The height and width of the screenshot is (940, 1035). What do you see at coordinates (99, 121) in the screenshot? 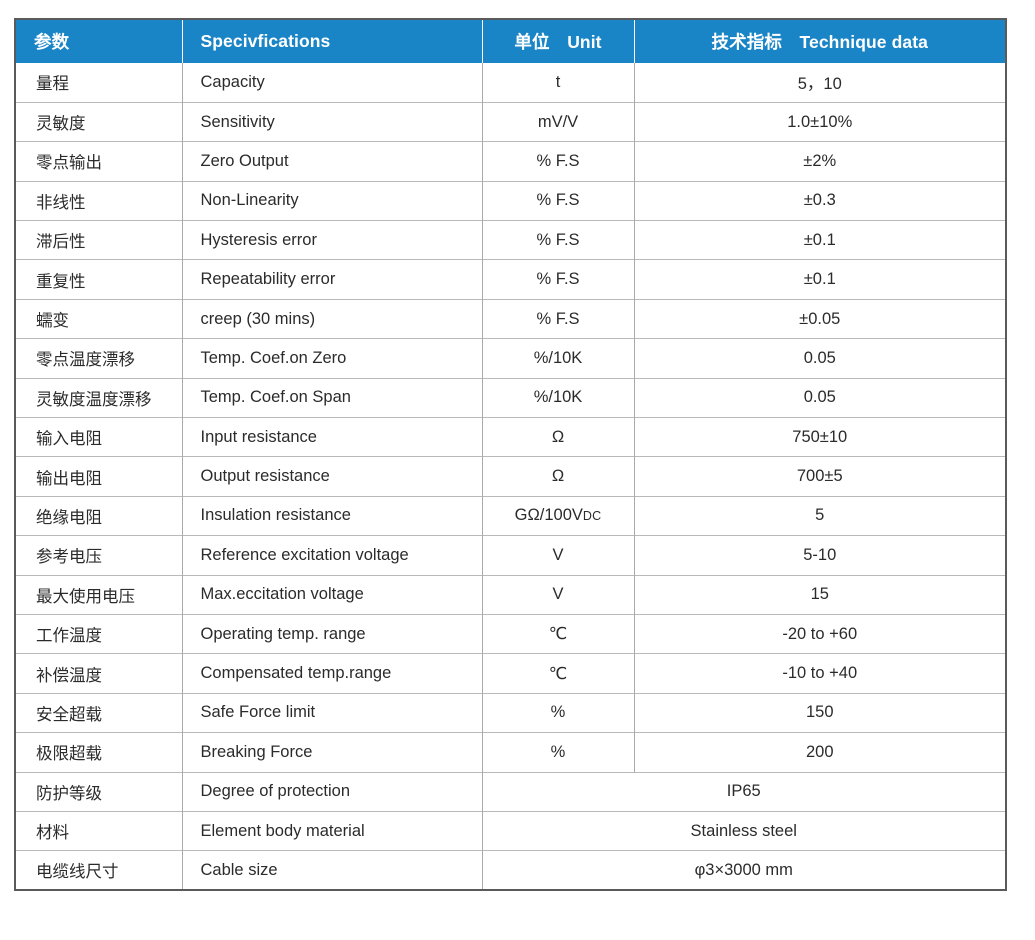
I see `cell-parameter: 灵敏度` at bounding box center [99, 121].